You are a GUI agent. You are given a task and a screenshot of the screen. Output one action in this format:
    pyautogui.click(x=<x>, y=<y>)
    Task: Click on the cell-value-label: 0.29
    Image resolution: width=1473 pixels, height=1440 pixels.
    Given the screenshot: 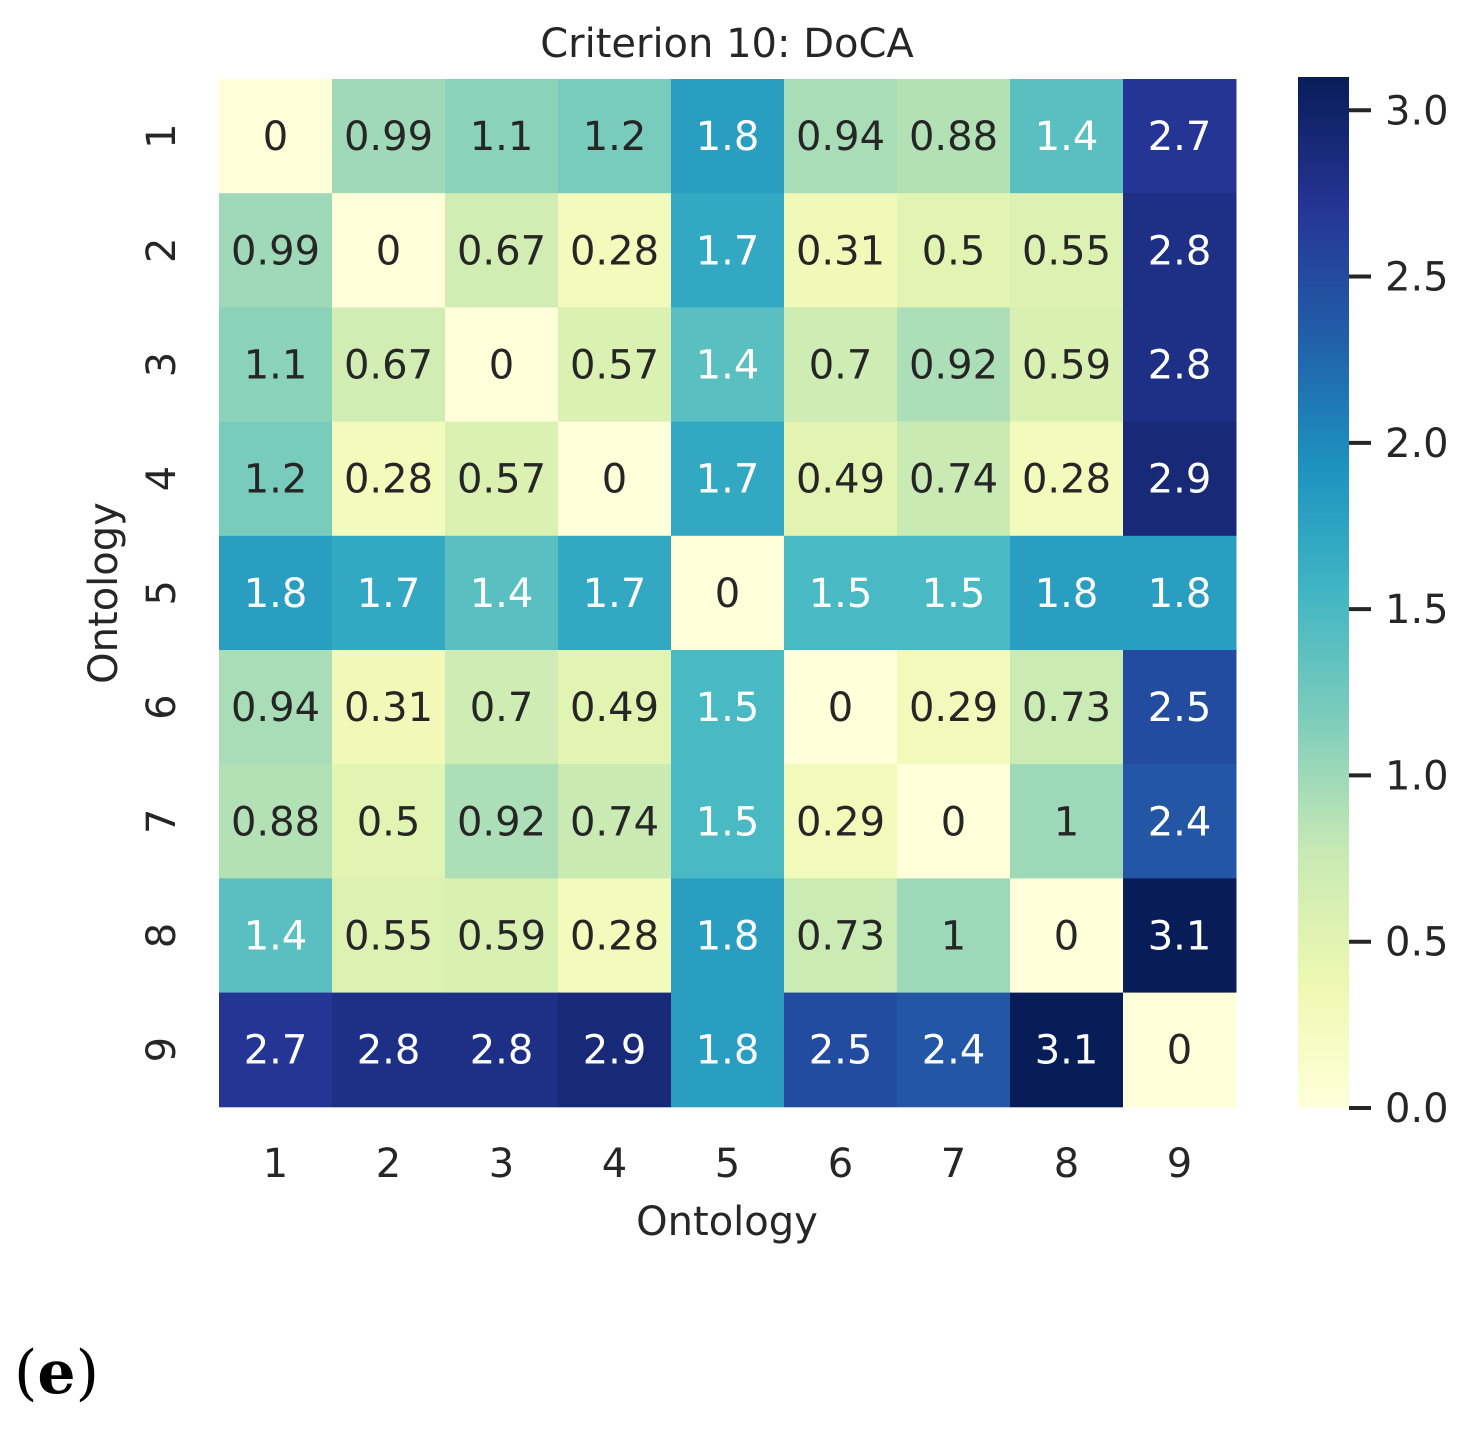 What is the action you would take?
    pyautogui.click(x=953, y=708)
    